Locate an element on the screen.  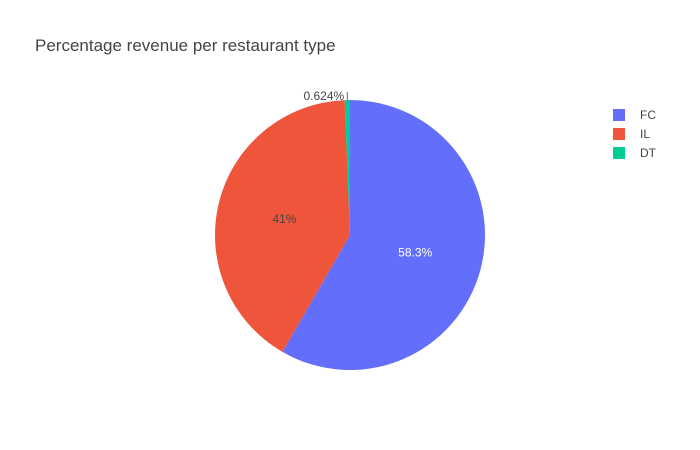
chart-title: Percentage revenue per restaurant type is located at coordinates (185, 45).